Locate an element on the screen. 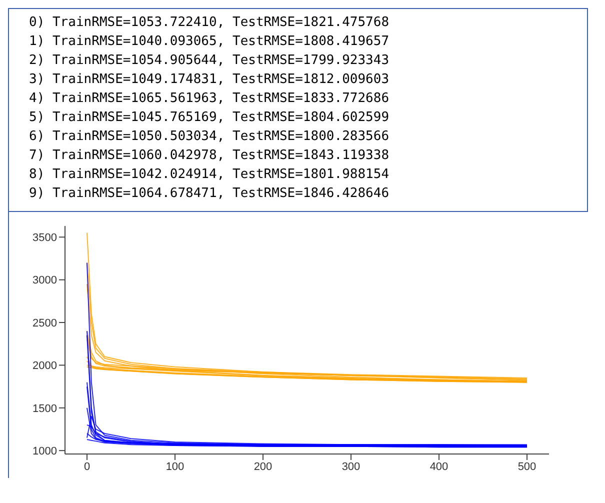 The image size is (605, 503). text: 6) TrainRMSE=1050.503034, TestRMSE=1800.283566 is located at coordinates (209, 137).